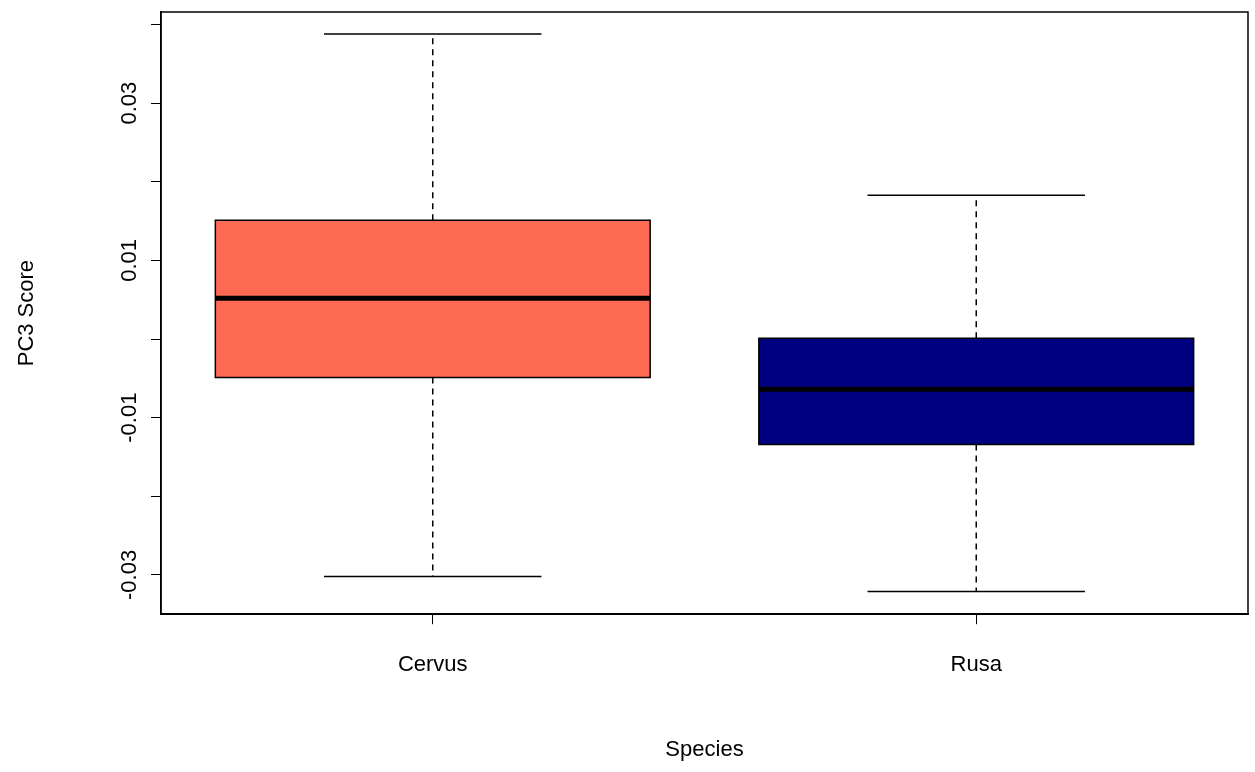 Image resolution: width=1255 pixels, height=772 pixels. Describe the element at coordinates (129, 417) in the screenshot. I see `y-tick-label: -0.01` at that location.